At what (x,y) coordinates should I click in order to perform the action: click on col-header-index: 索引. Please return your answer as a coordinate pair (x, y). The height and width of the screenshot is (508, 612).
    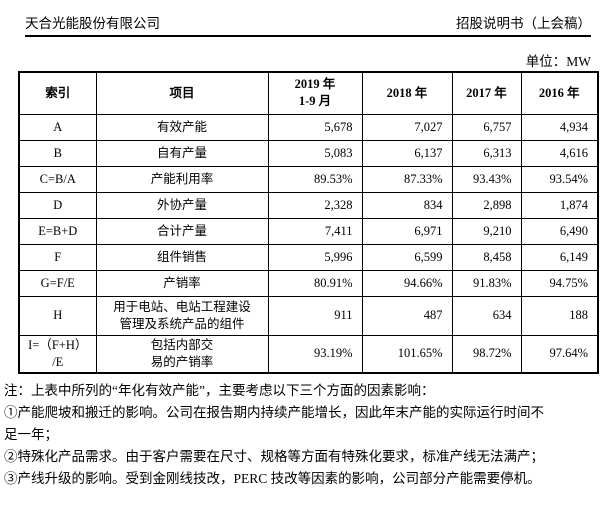
    Looking at the image, I should click on (57, 93).